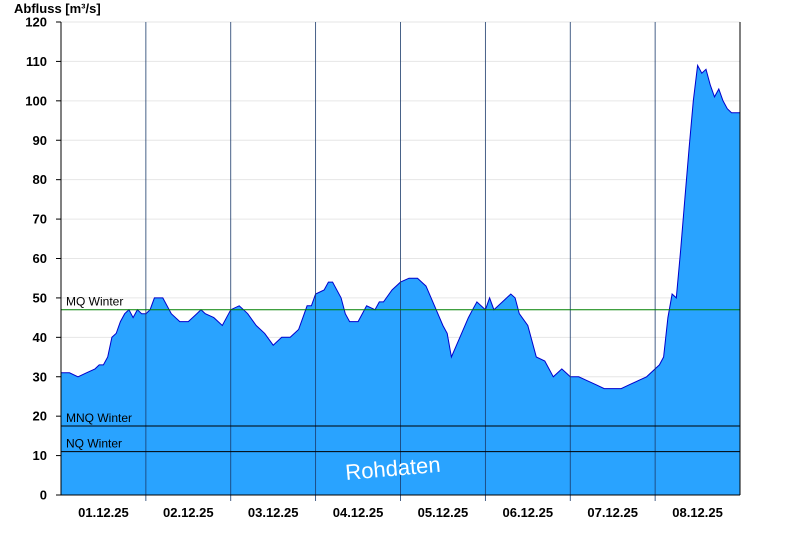 The height and width of the screenshot is (550, 800). I want to click on x-tick-label: 07.12.25, so click(612, 512).